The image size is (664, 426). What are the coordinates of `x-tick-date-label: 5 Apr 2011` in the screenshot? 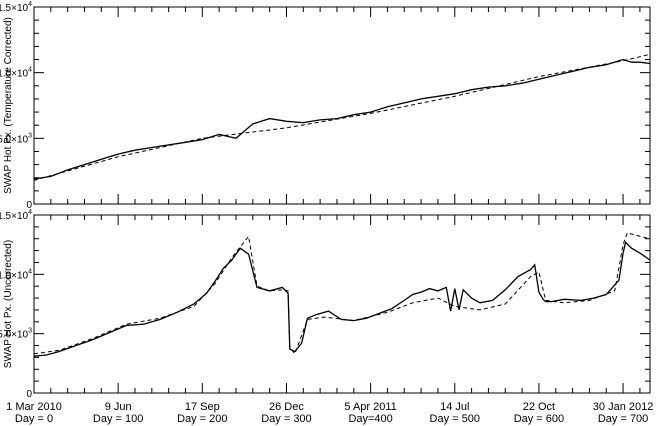 It's located at (370, 407).